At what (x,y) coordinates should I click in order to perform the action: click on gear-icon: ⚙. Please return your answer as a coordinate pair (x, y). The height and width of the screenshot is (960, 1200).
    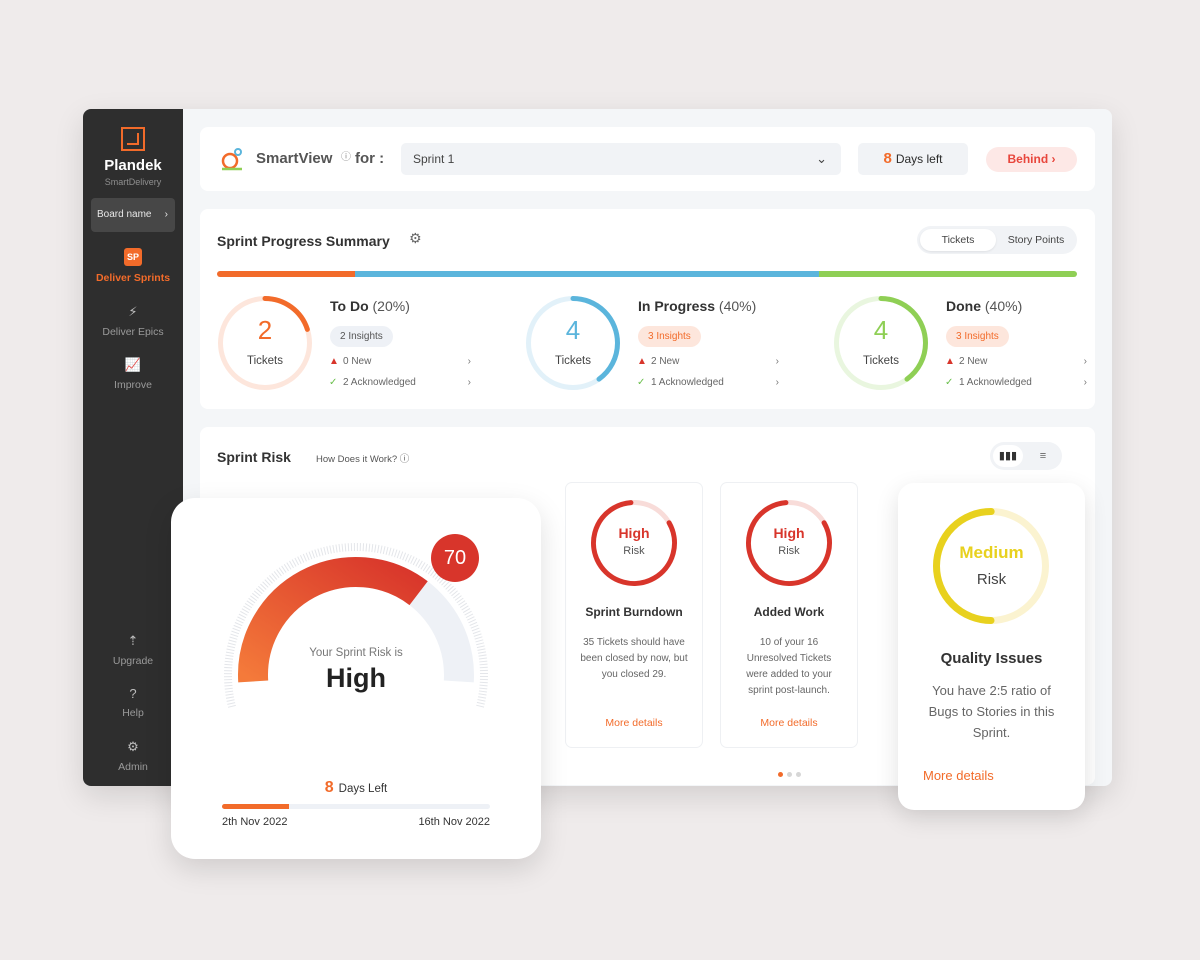
    Looking at the image, I should click on (415, 238).